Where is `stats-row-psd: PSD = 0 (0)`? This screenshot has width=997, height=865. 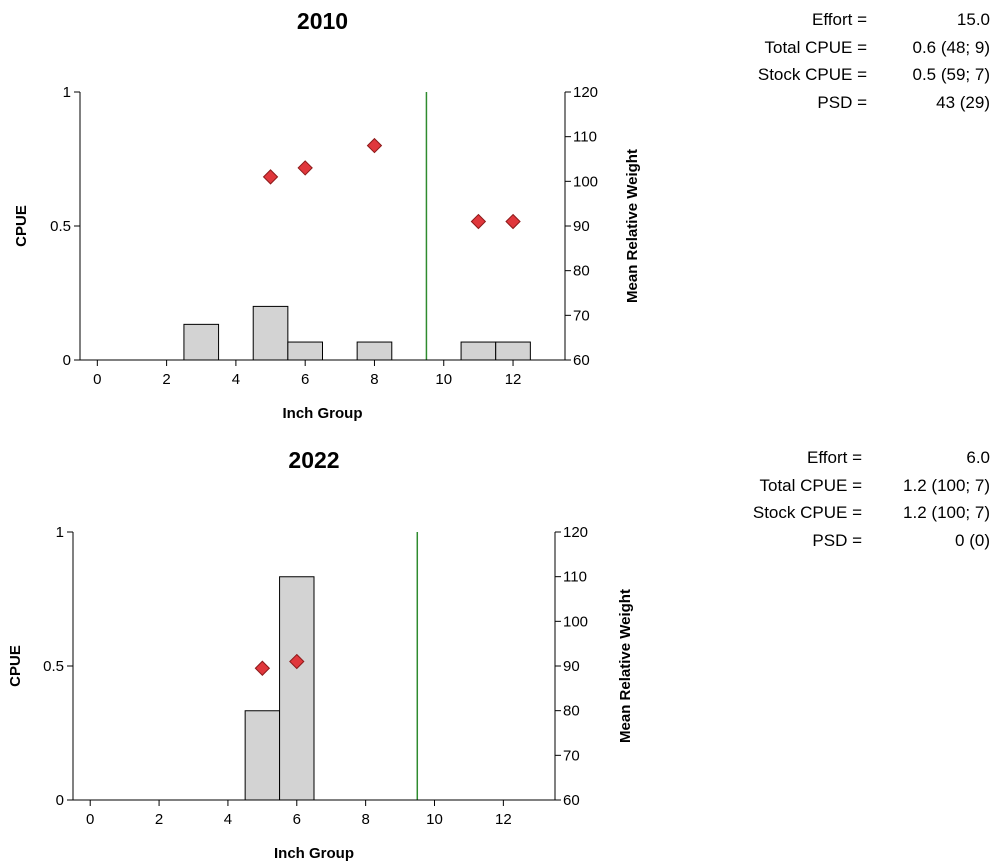 stats-row-psd: PSD = 0 (0) is located at coordinates (840, 541).